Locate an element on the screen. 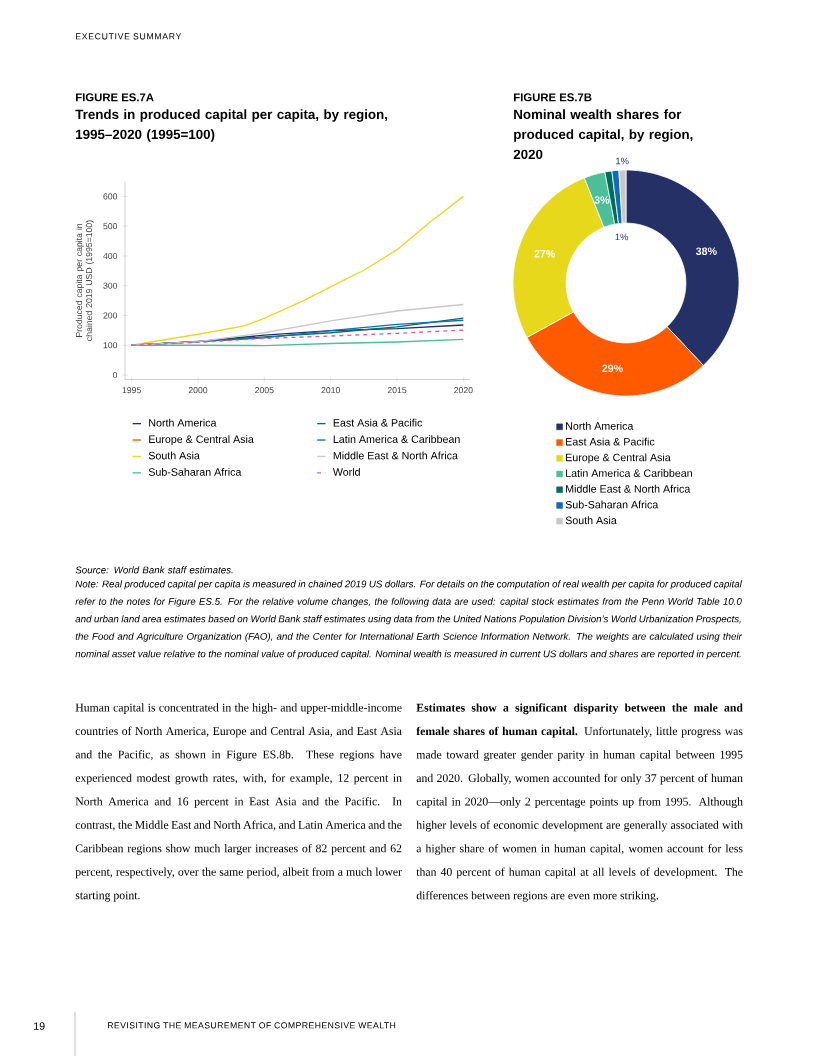  y-tick-label: 300 is located at coordinates (110, 285).